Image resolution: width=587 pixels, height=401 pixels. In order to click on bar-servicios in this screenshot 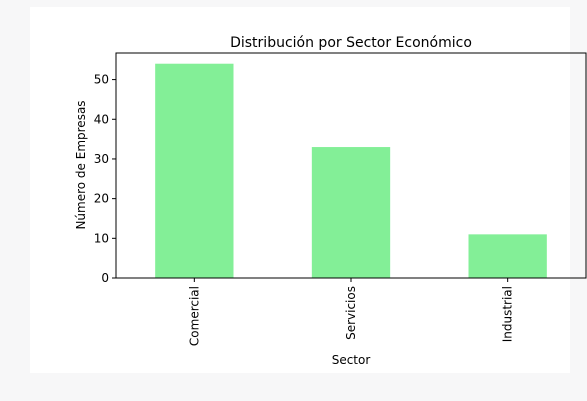, I will do `click(351, 212)`.